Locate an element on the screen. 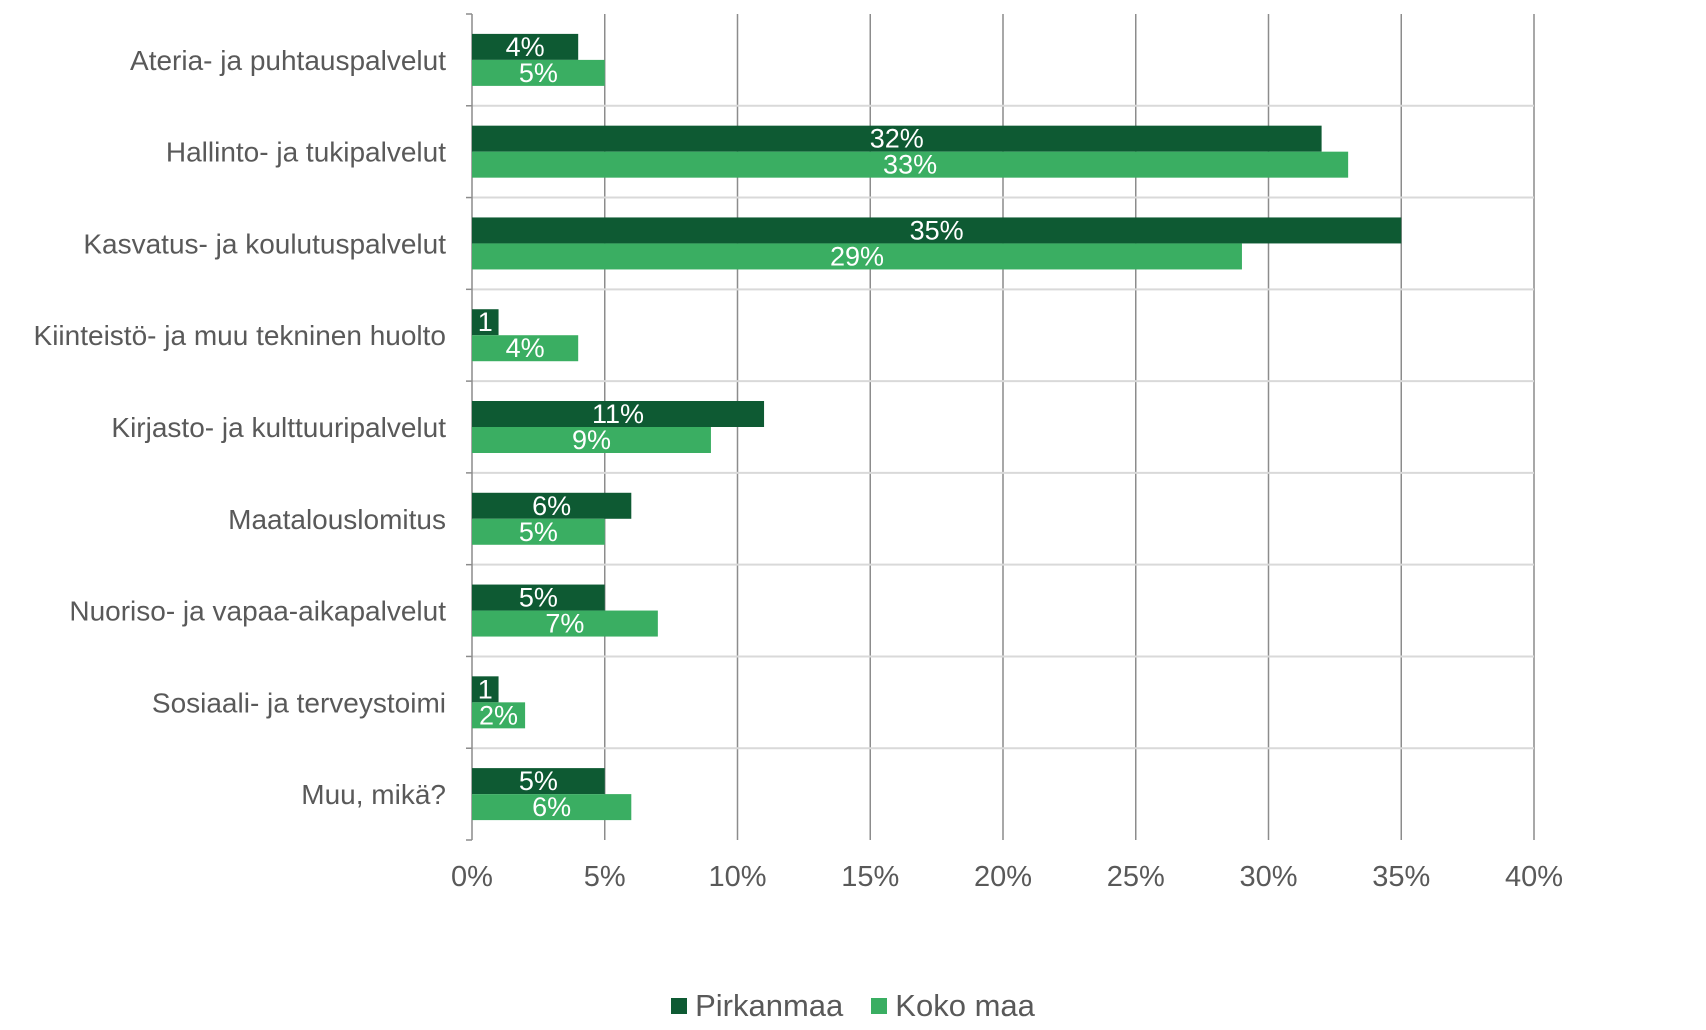 This screenshot has height=1030, width=1706. category-label: Hallinto- ja tukipalvelut is located at coordinates (306, 152).